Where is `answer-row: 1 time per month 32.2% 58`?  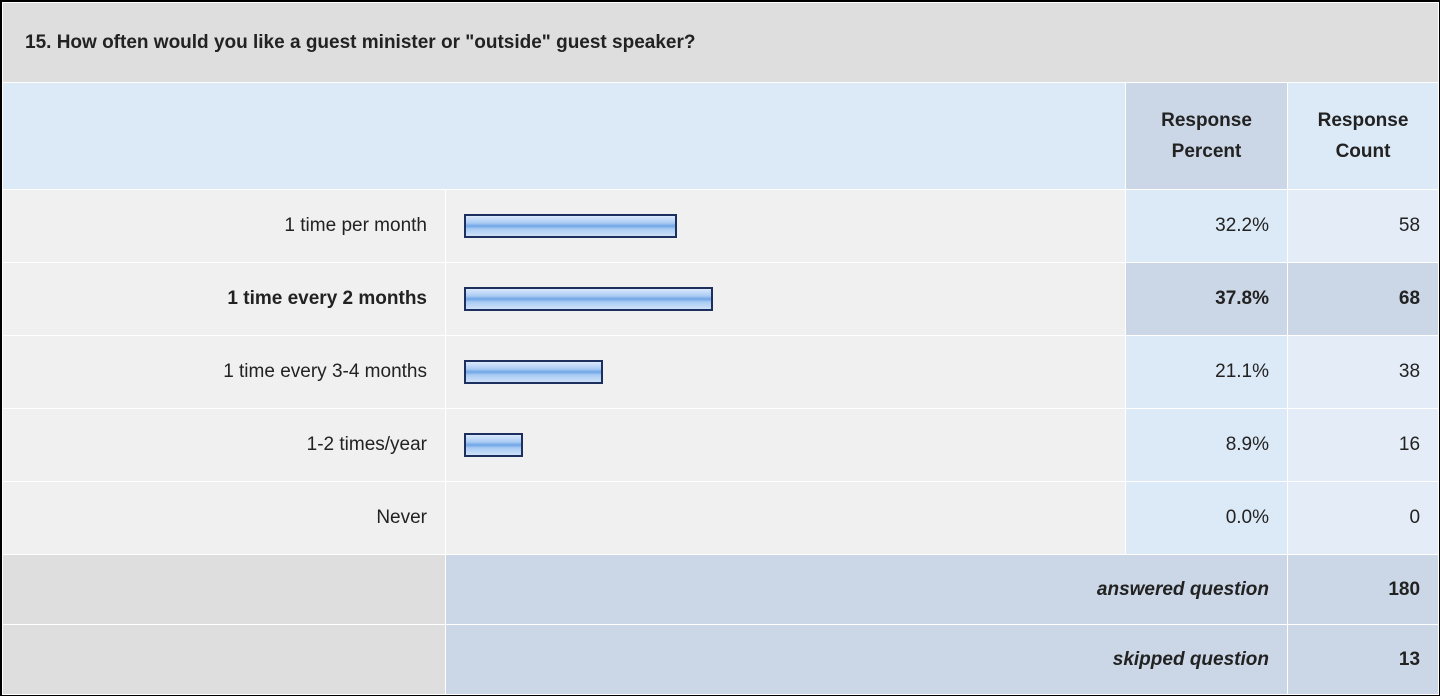 answer-row: 1 time per month 32.2% 58 is located at coordinates (721, 226).